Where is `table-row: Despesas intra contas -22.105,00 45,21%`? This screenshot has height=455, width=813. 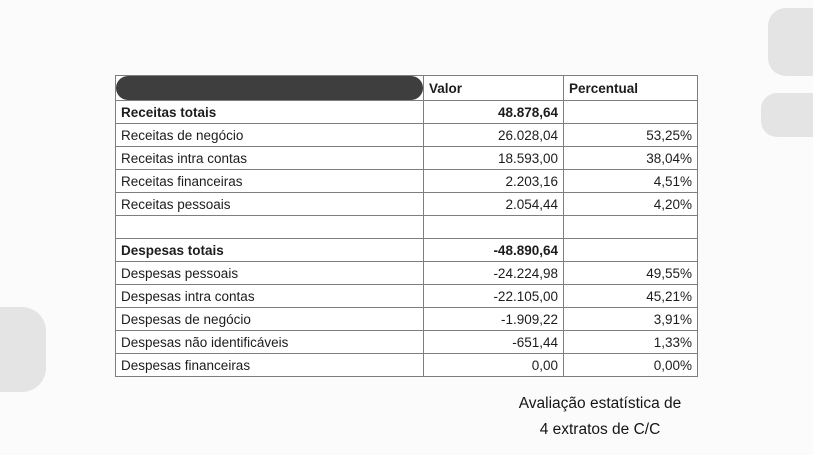 table-row: Despesas intra contas -22.105,00 45,21% is located at coordinates (406, 296).